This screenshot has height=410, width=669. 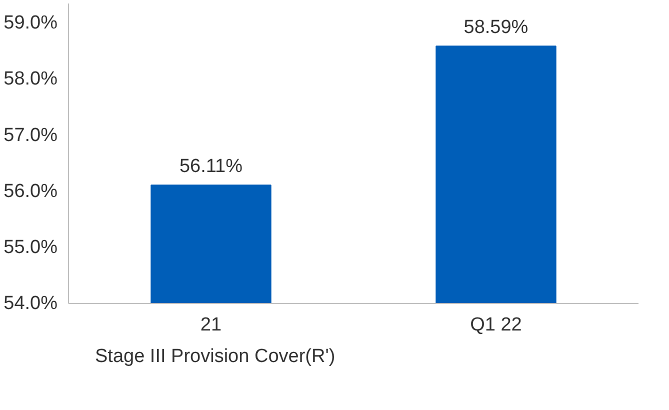 What do you see at coordinates (211, 325) in the screenshot?
I see `x-tick-label: 21` at bounding box center [211, 325].